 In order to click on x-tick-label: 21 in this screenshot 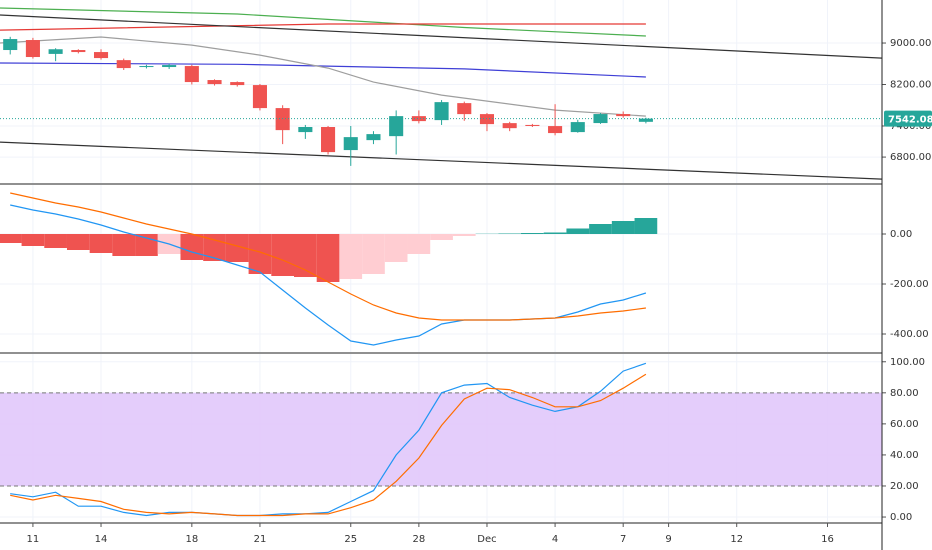, I will do `click(260, 539)`.